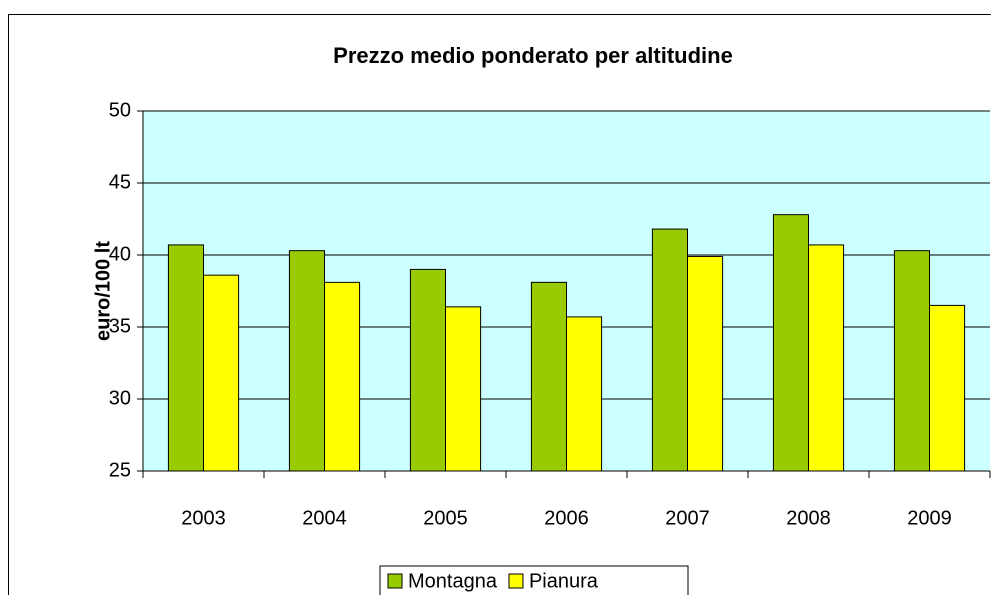  Describe the element at coordinates (203, 518) in the screenshot. I see `x-tick-label: 2003` at that location.